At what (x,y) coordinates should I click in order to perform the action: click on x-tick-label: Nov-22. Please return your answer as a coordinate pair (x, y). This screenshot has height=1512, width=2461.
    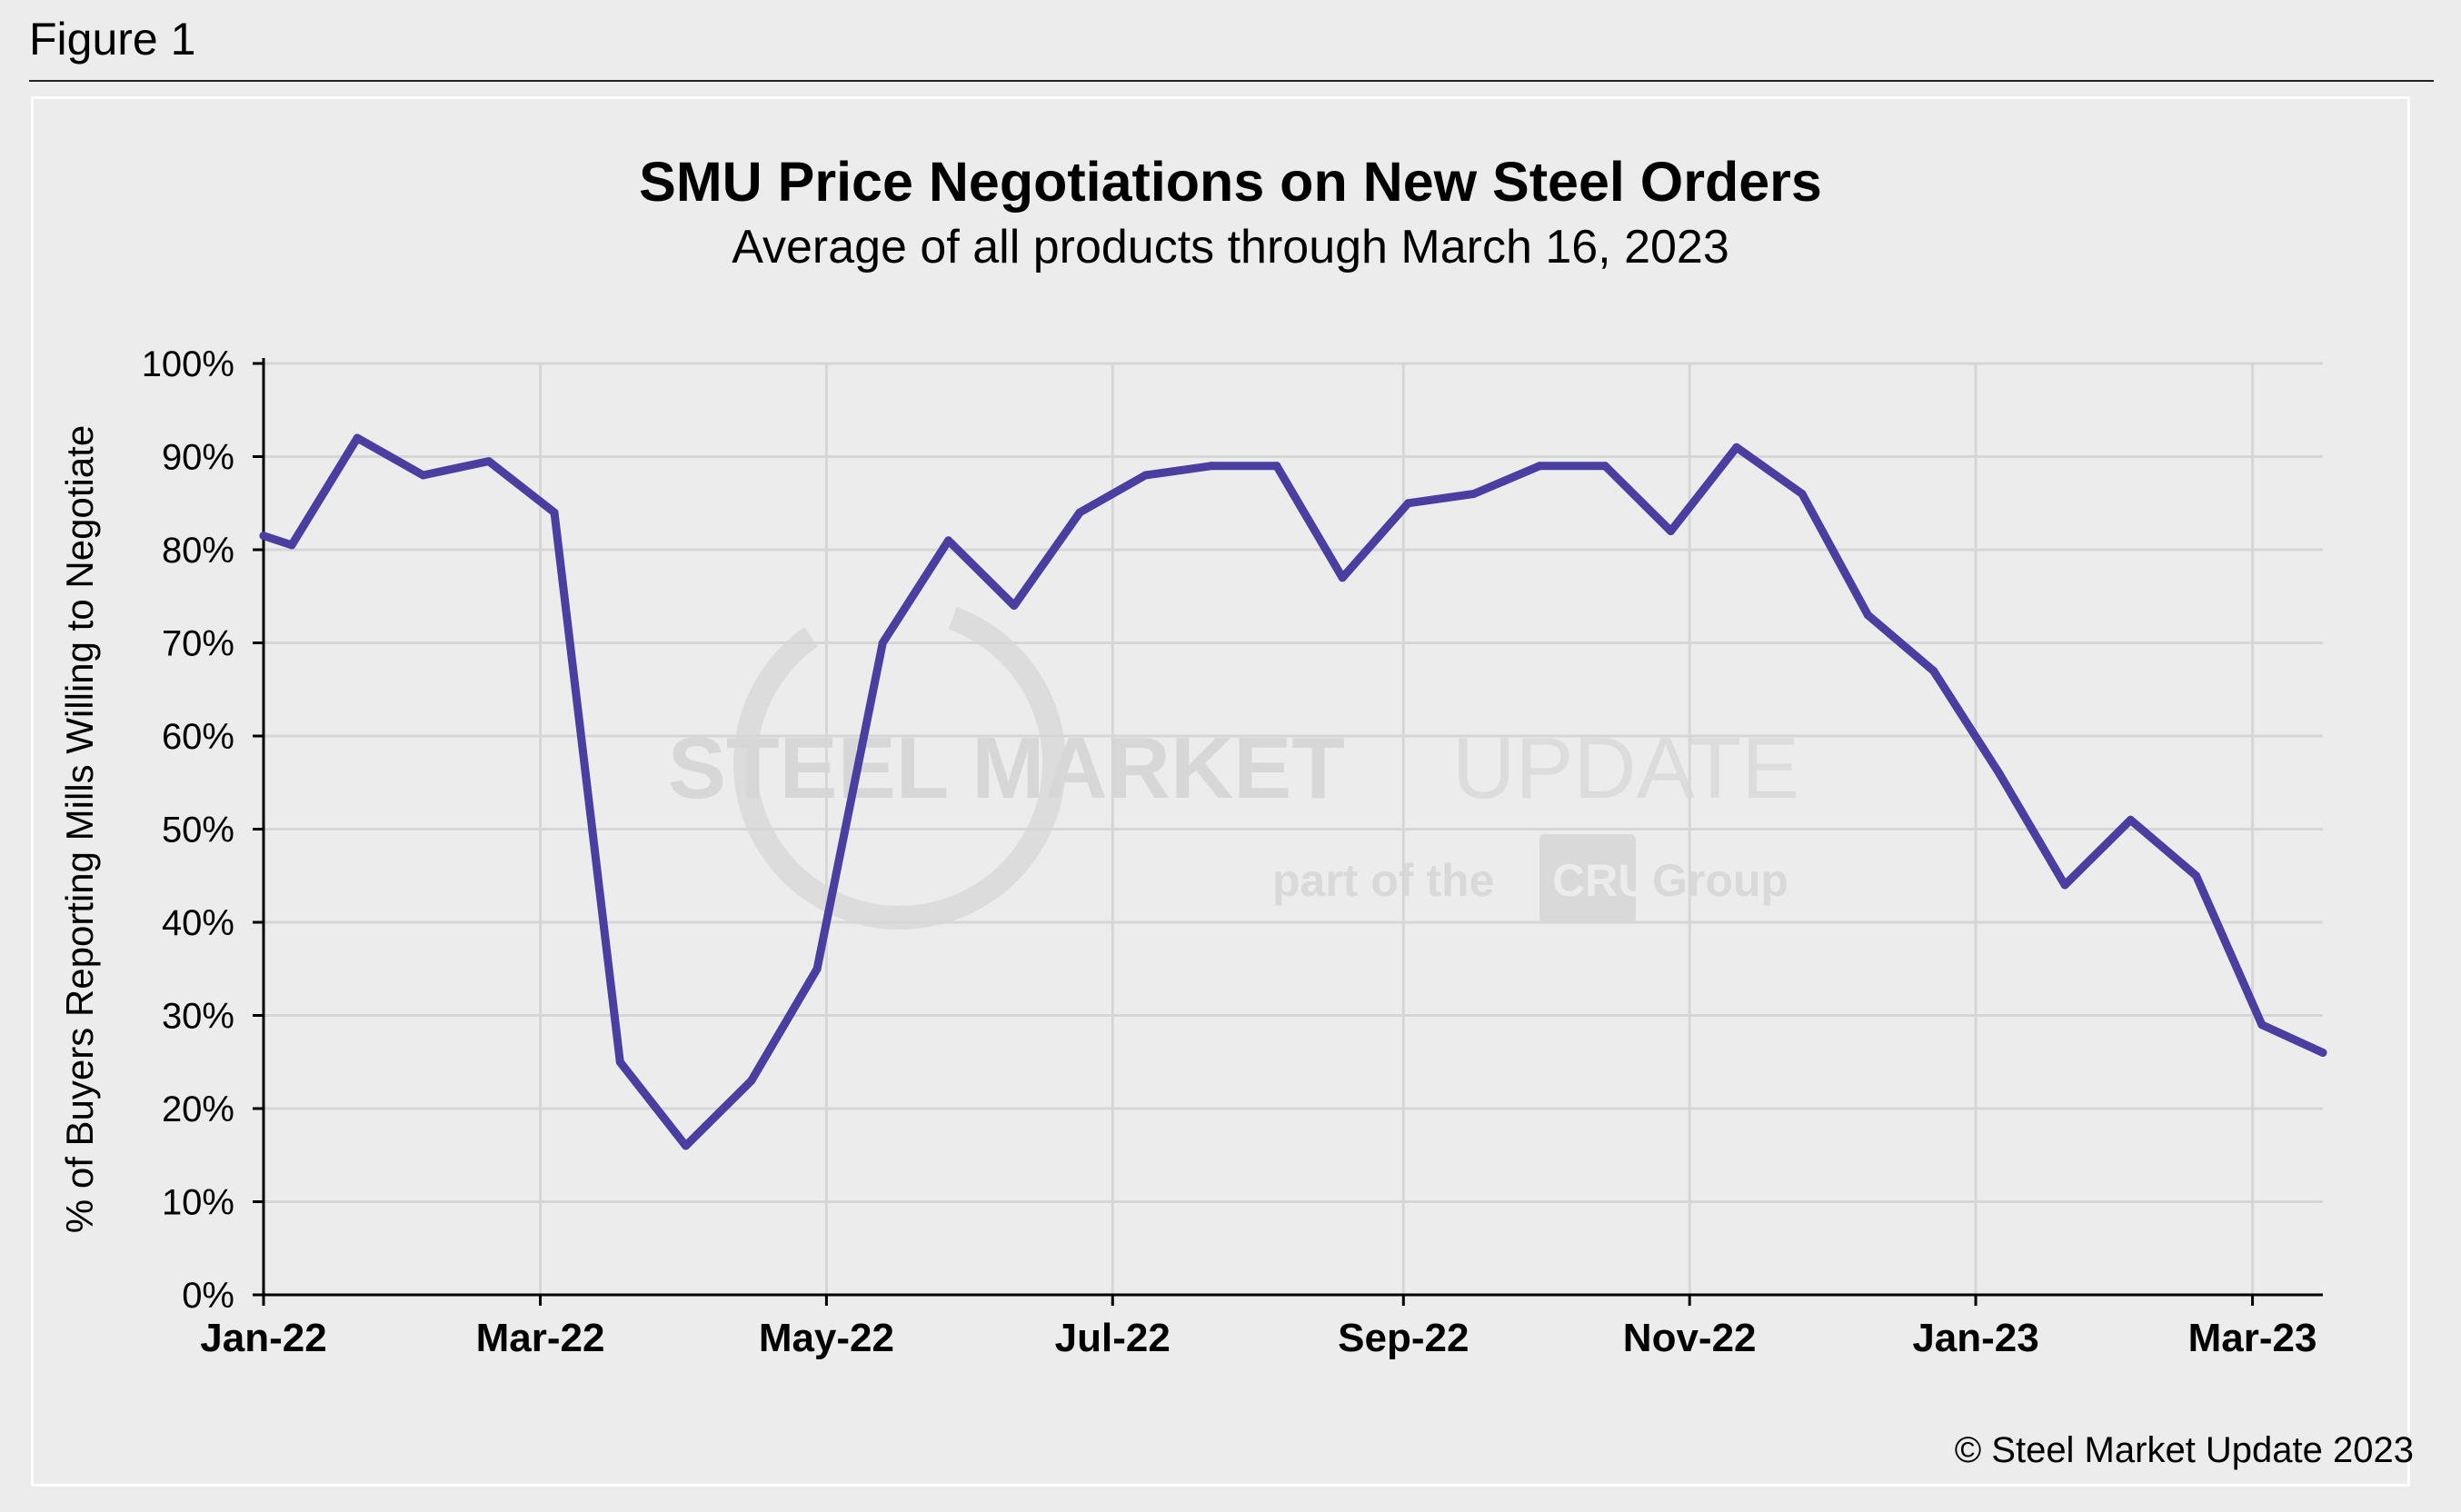
    Looking at the image, I should click on (1690, 1338).